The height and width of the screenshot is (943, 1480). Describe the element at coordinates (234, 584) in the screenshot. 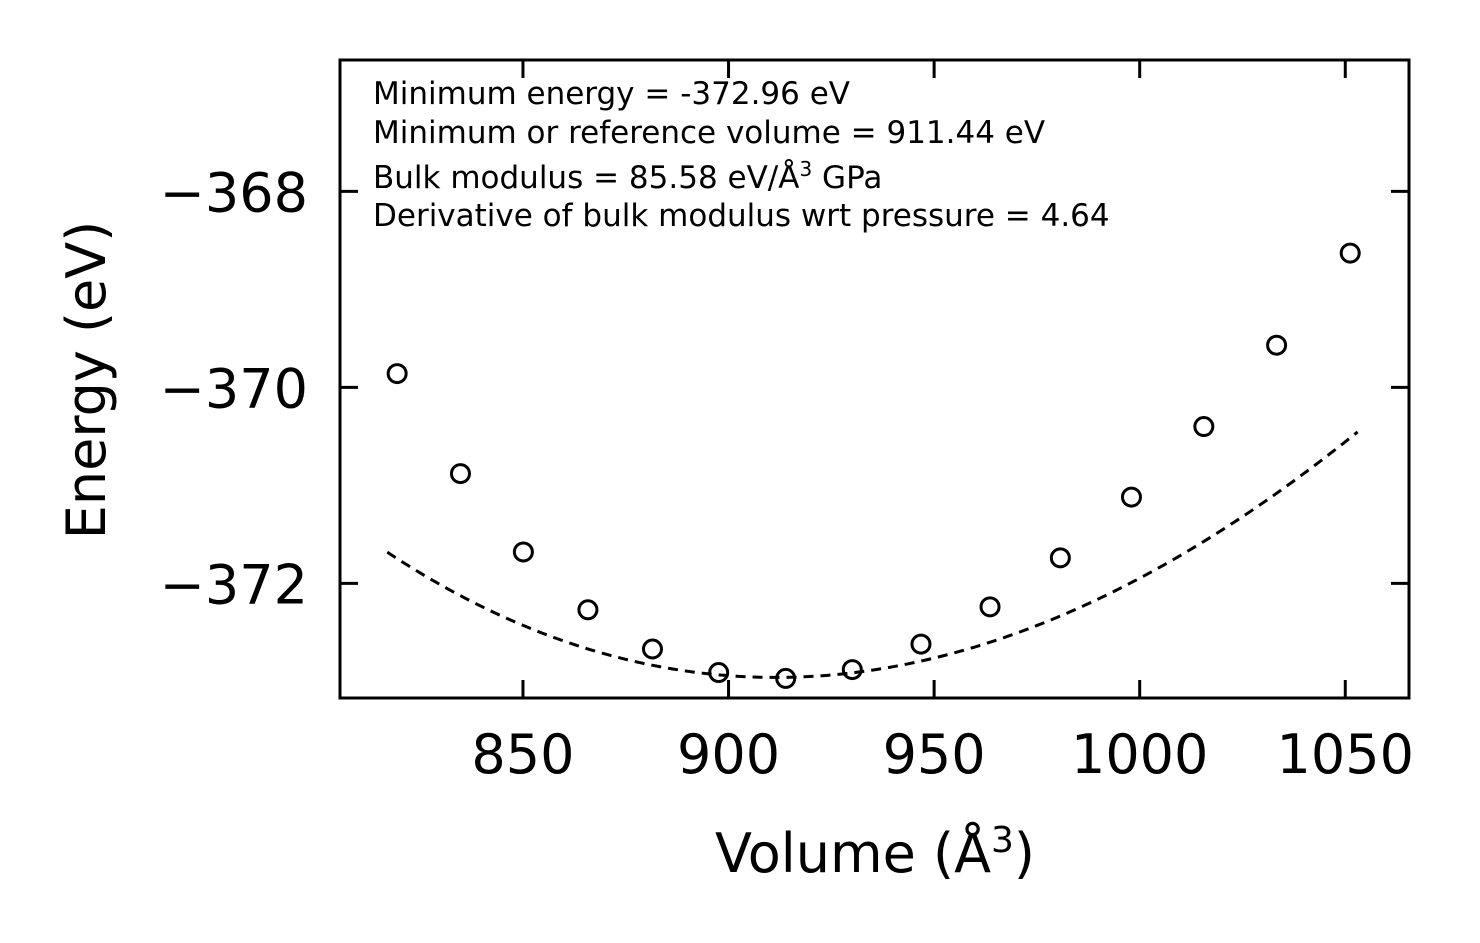

I see `y-tick-label: −372` at that location.